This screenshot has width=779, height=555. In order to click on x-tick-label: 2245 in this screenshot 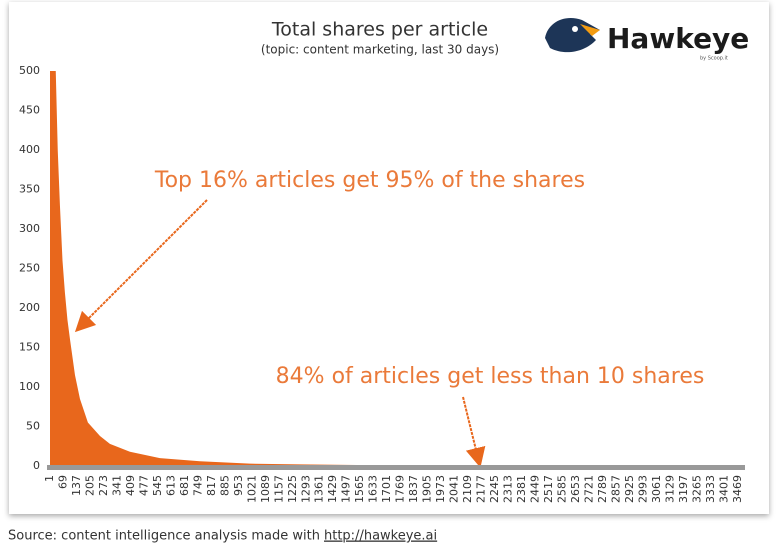, I will do `click(494, 489)`.